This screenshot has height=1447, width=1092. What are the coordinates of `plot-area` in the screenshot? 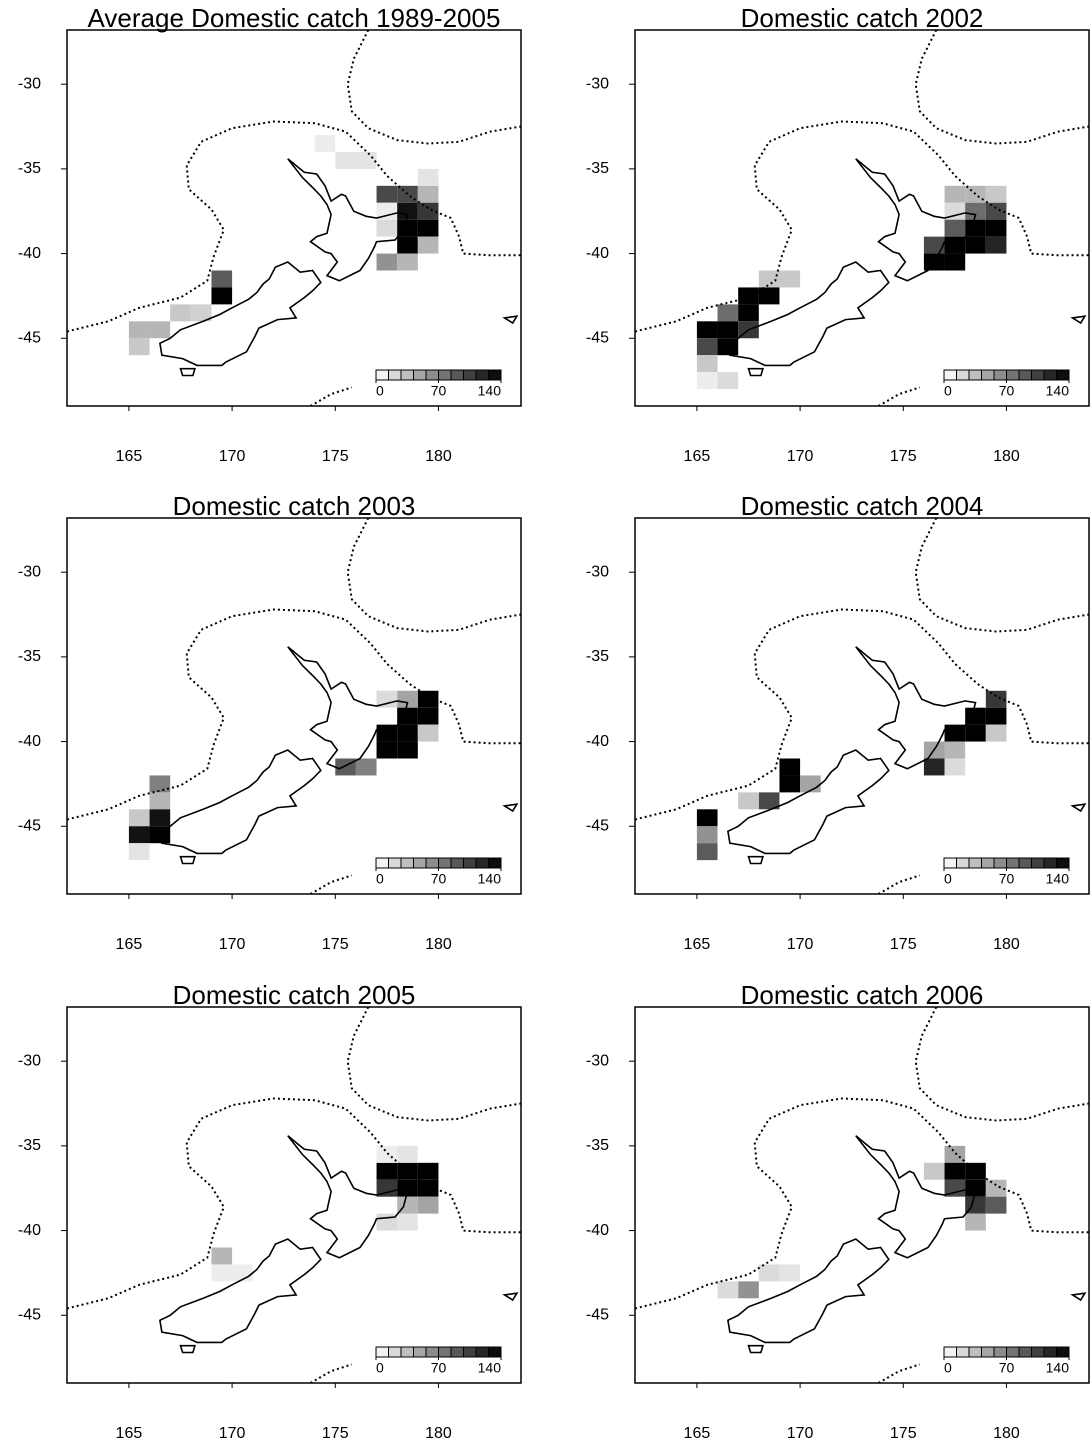 It's located at (294, 1195).